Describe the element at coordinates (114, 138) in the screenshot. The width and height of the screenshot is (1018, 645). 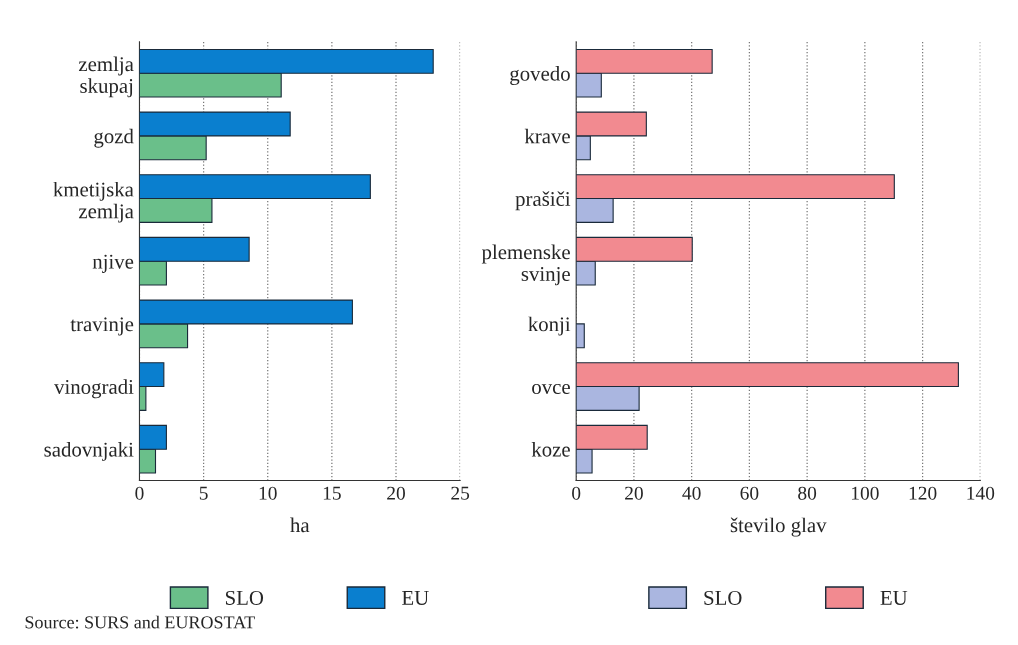
I see `y-tick-label: gozd` at that location.